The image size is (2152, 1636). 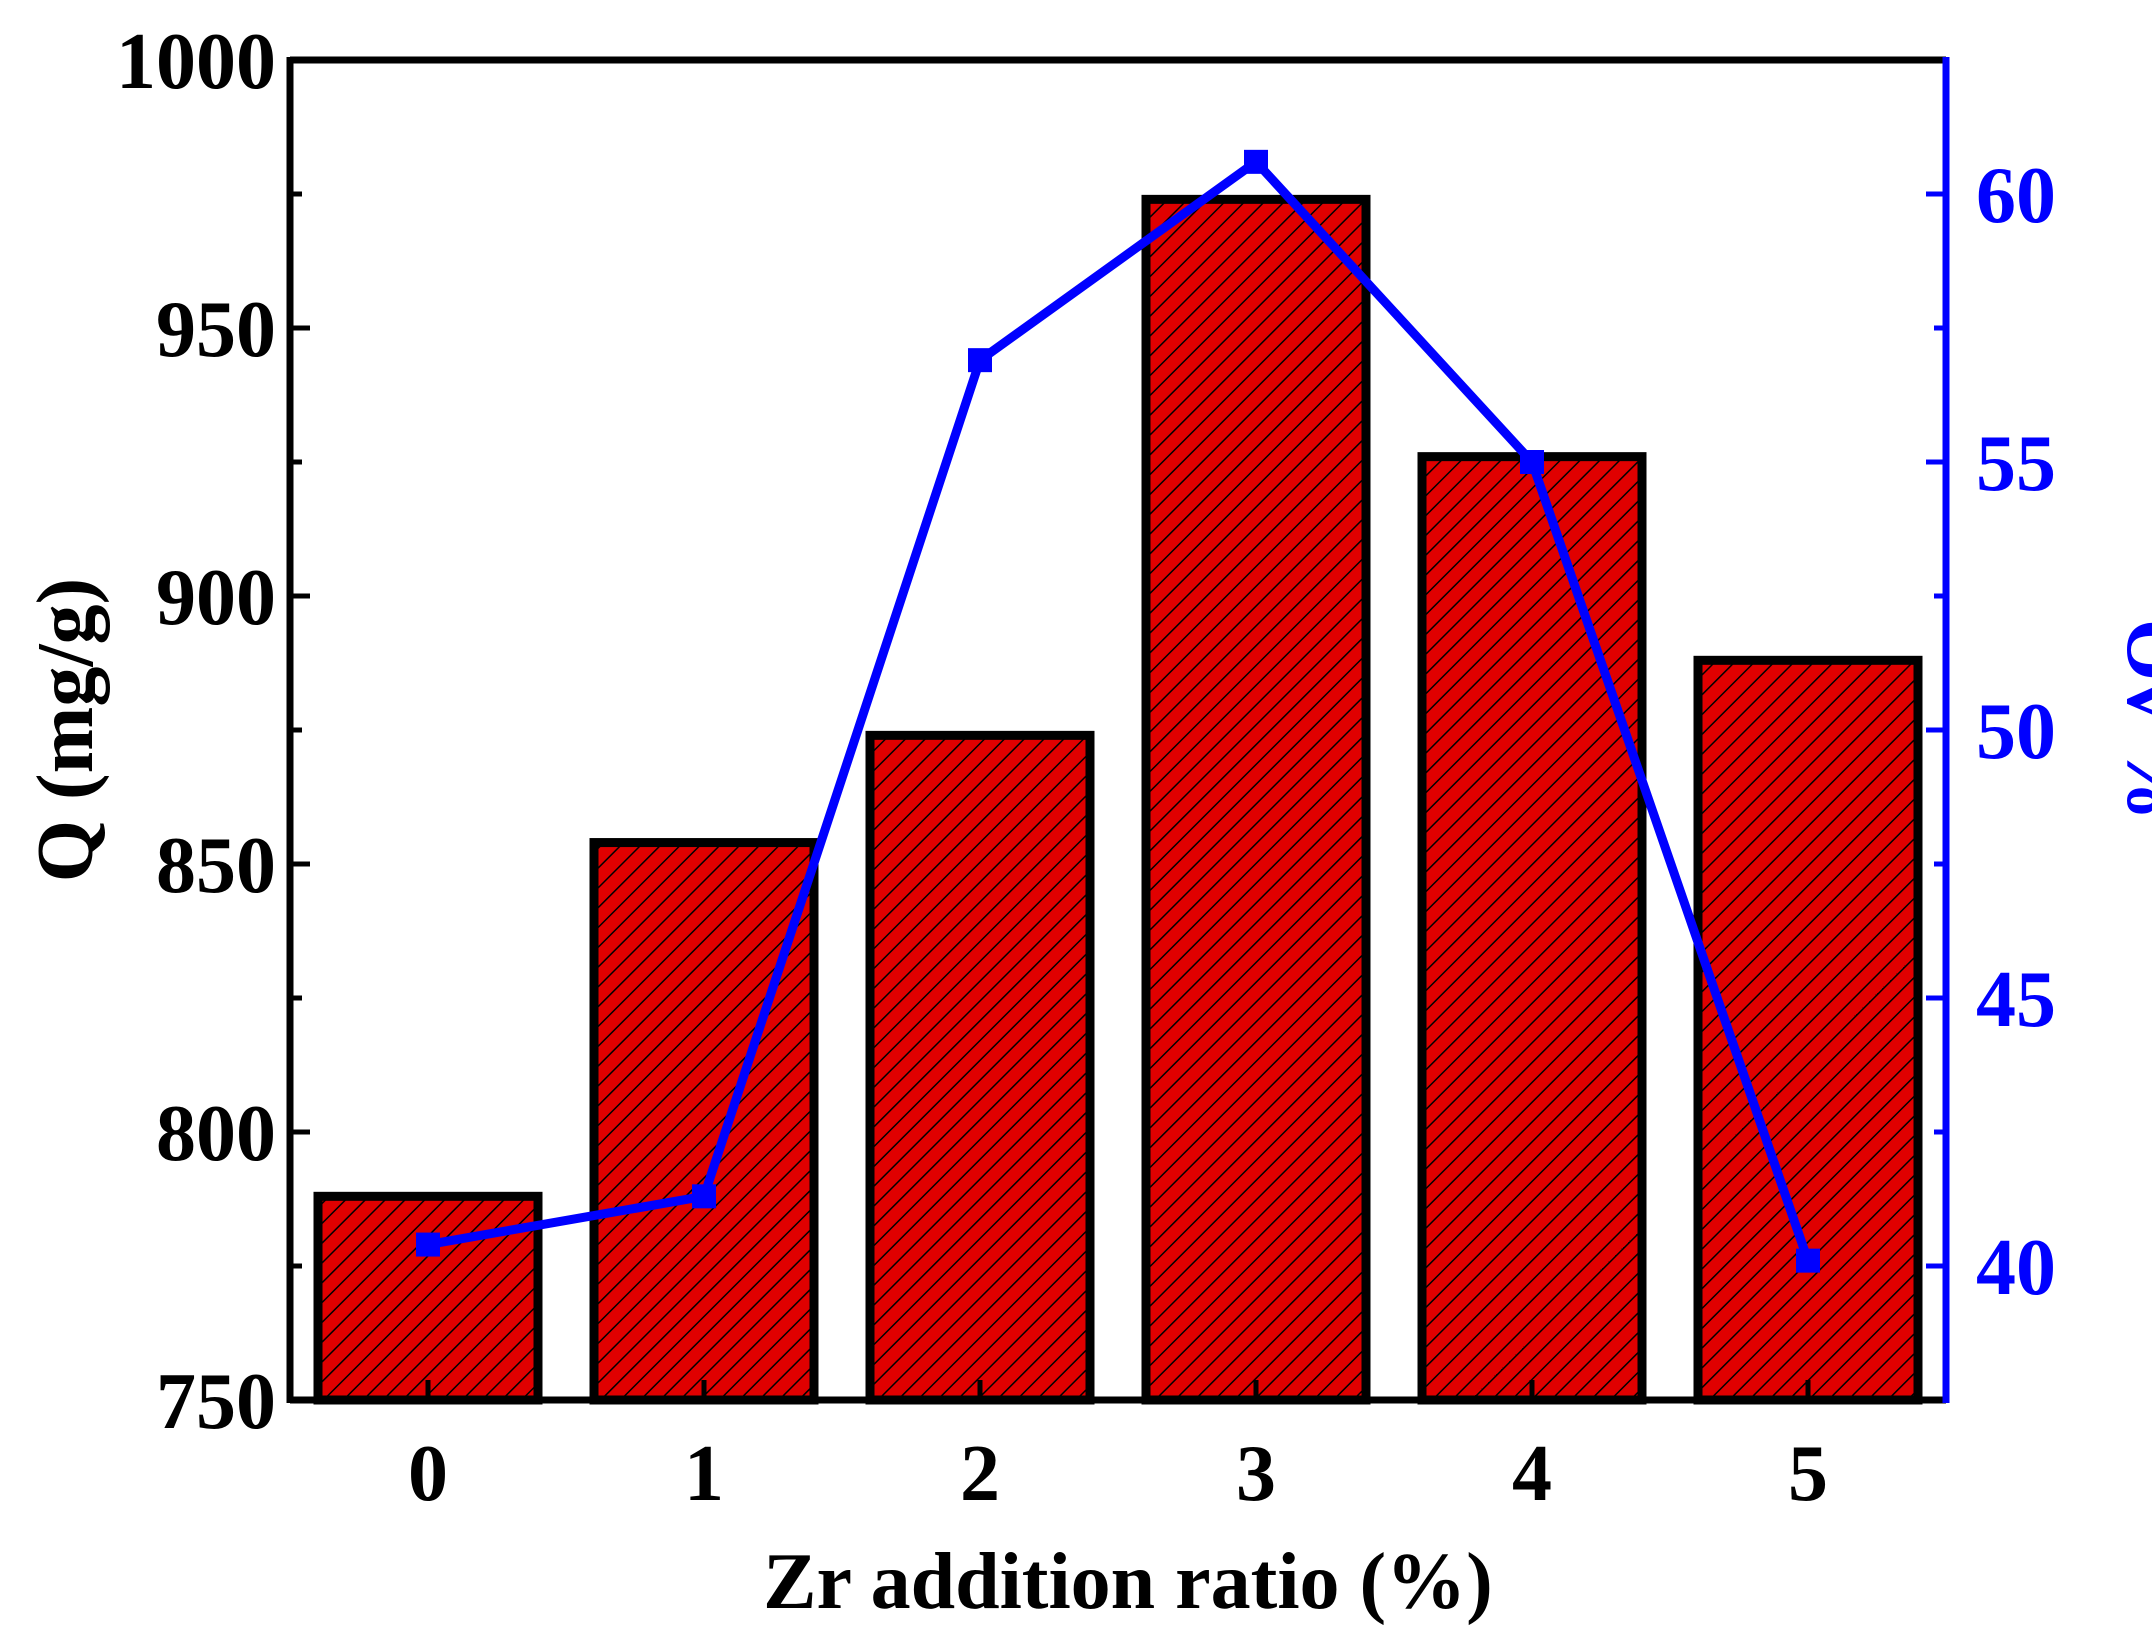 What do you see at coordinates (980, 1474) in the screenshot?
I see `x-tick-label-2: 2` at bounding box center [980, 1474].